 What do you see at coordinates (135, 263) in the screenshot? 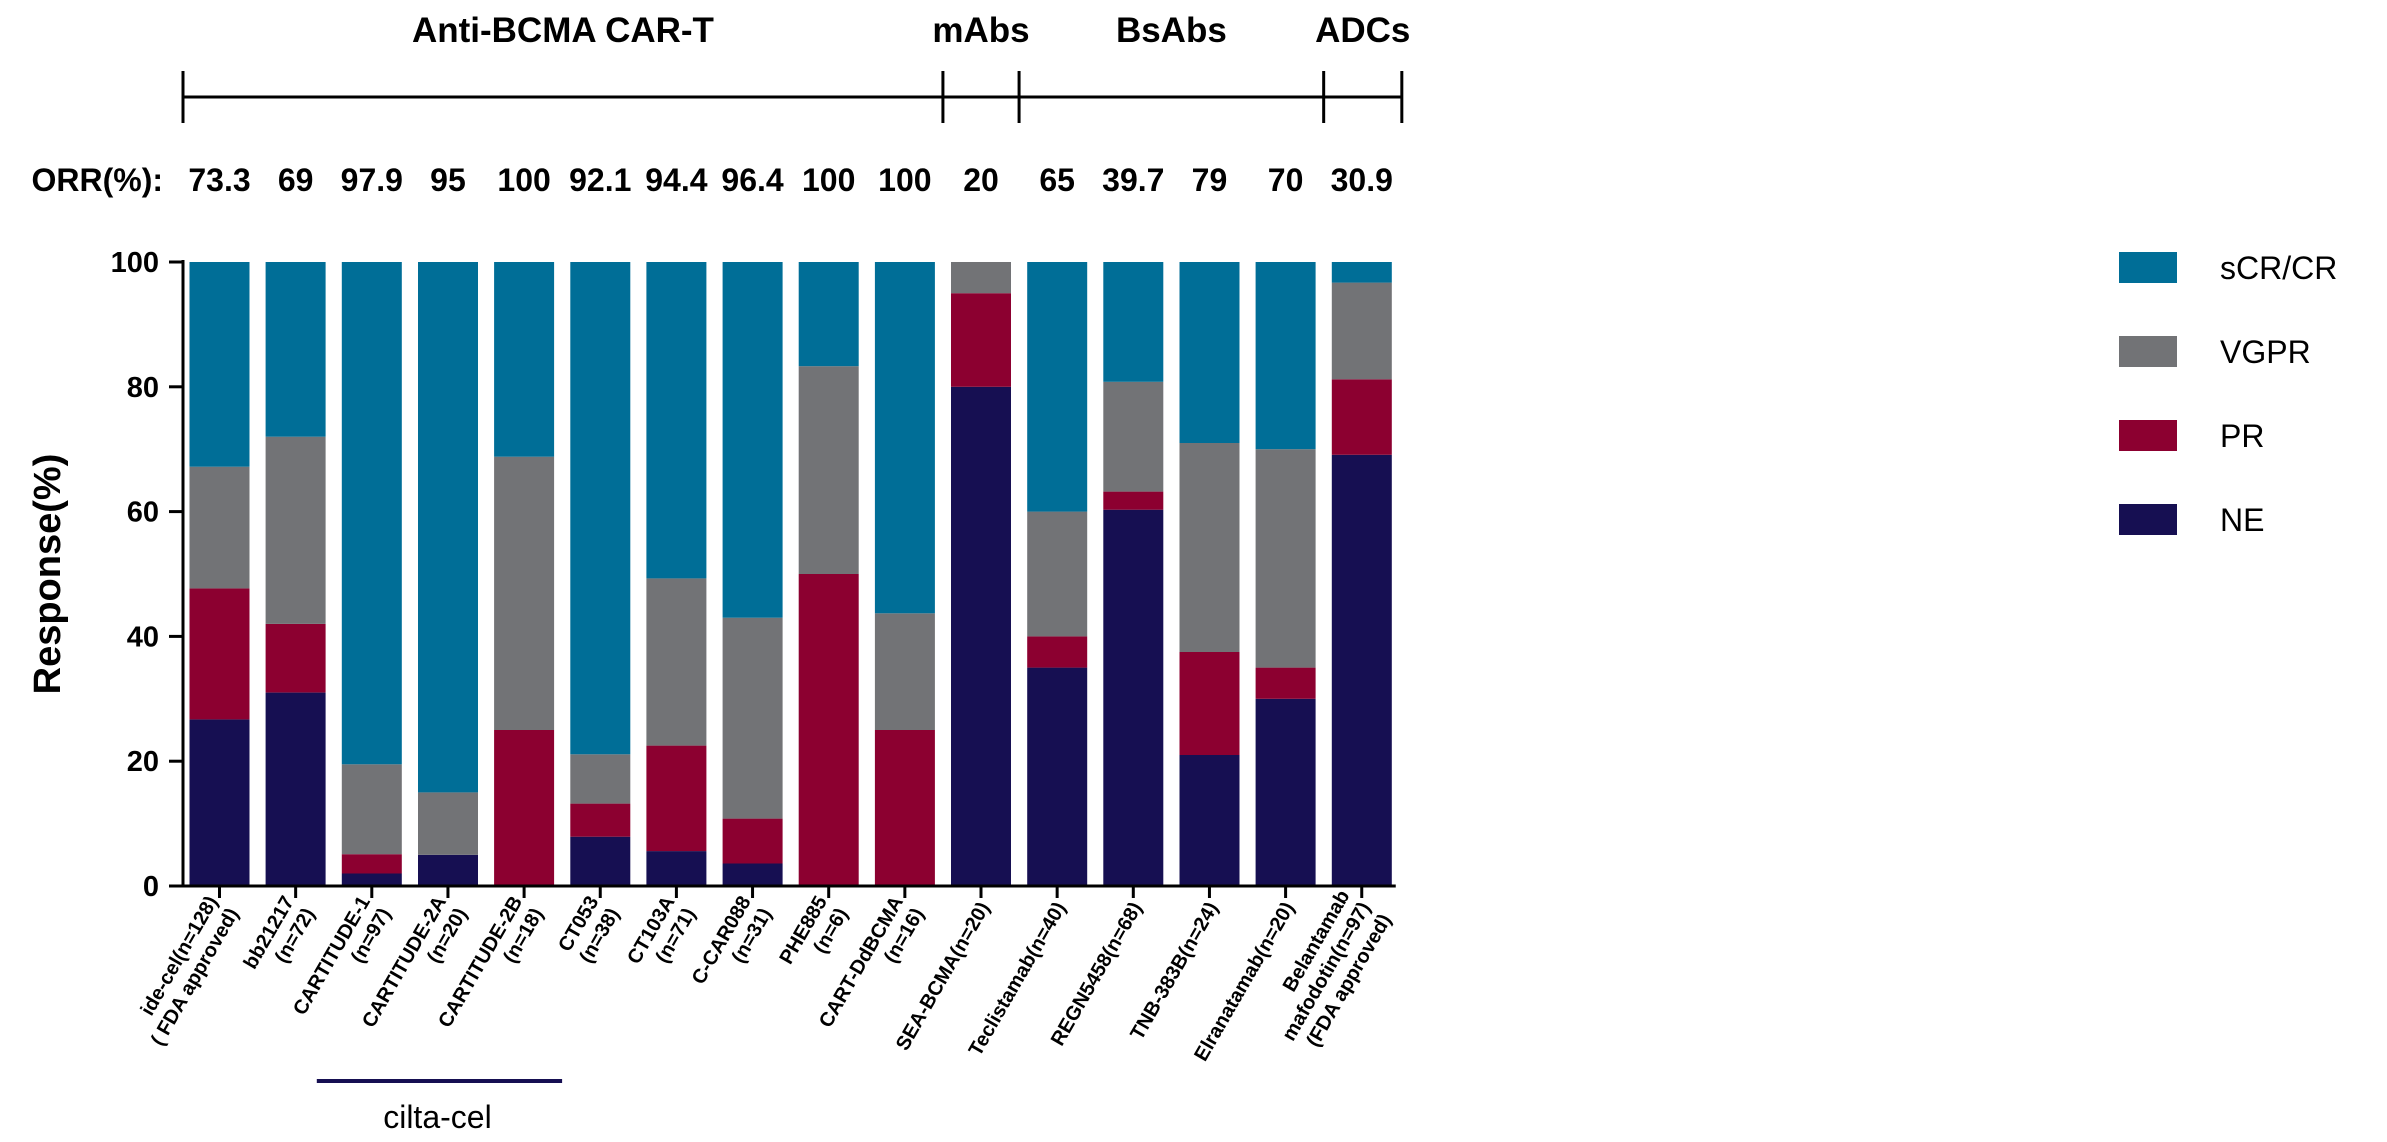
I see `y-tick-label-100: 100` at bounding box center [135, 263].